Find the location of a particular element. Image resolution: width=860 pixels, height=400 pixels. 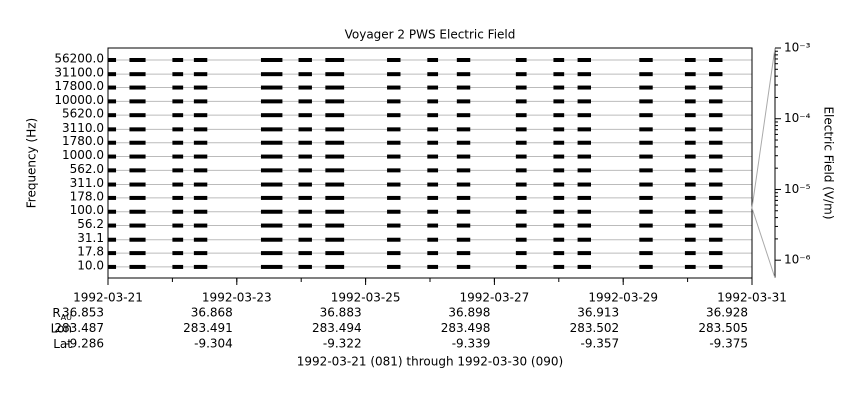

ephemeris-label-text: Lon is located at coordinates (61, 328).